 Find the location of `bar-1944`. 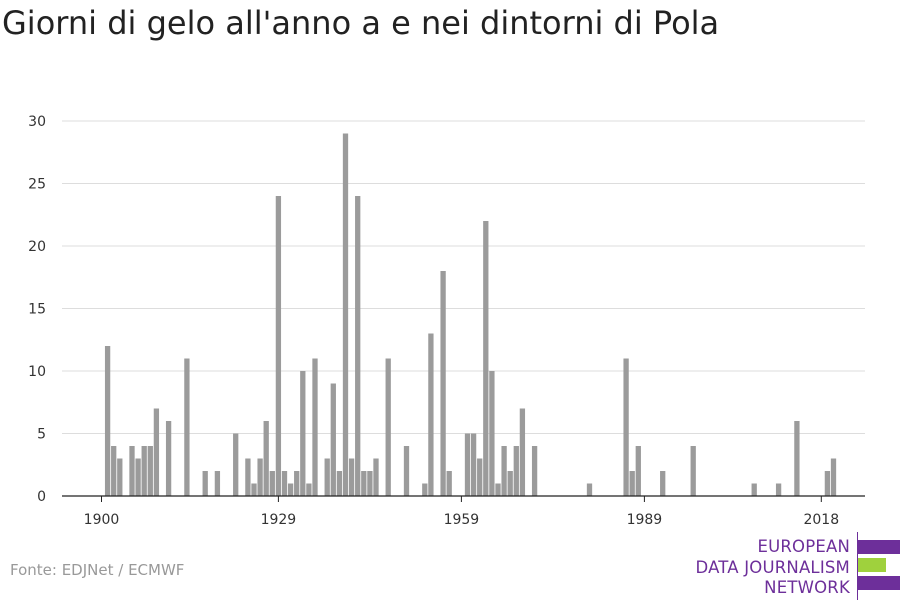

bar-1944 is located at coordinates (370, 483).